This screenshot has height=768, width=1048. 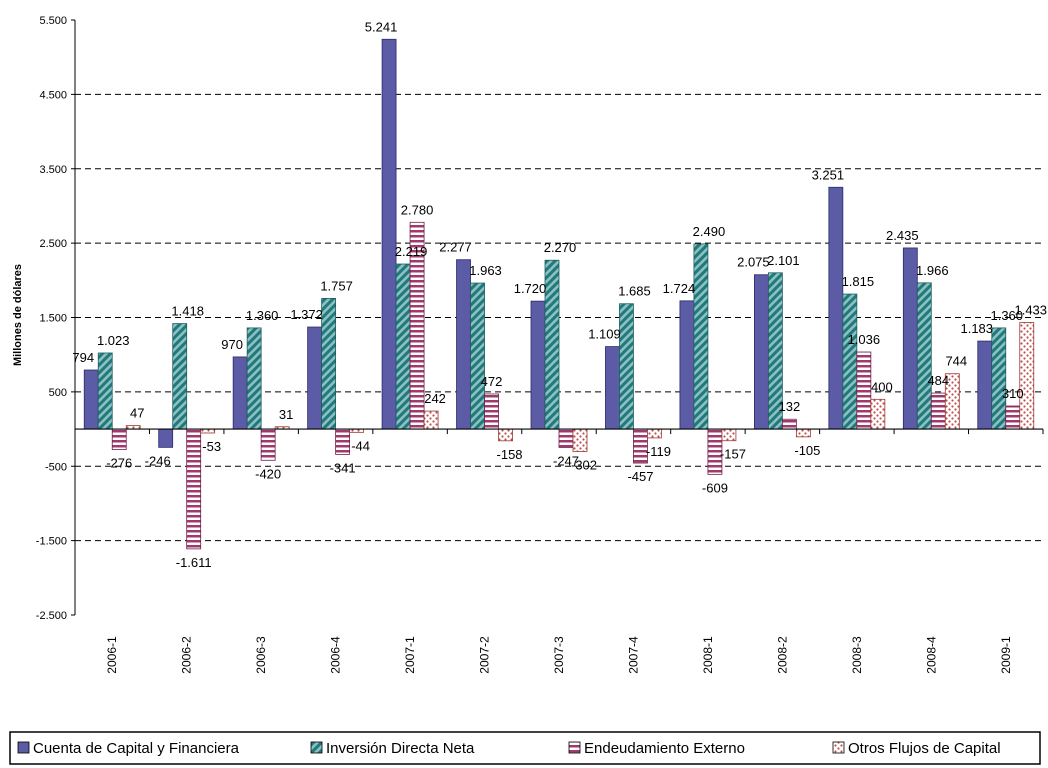 What do you see at coordinates (53, 170) in the screenshot?
I see `y-tick-label: 3.500` at bounding box center [53, 170].